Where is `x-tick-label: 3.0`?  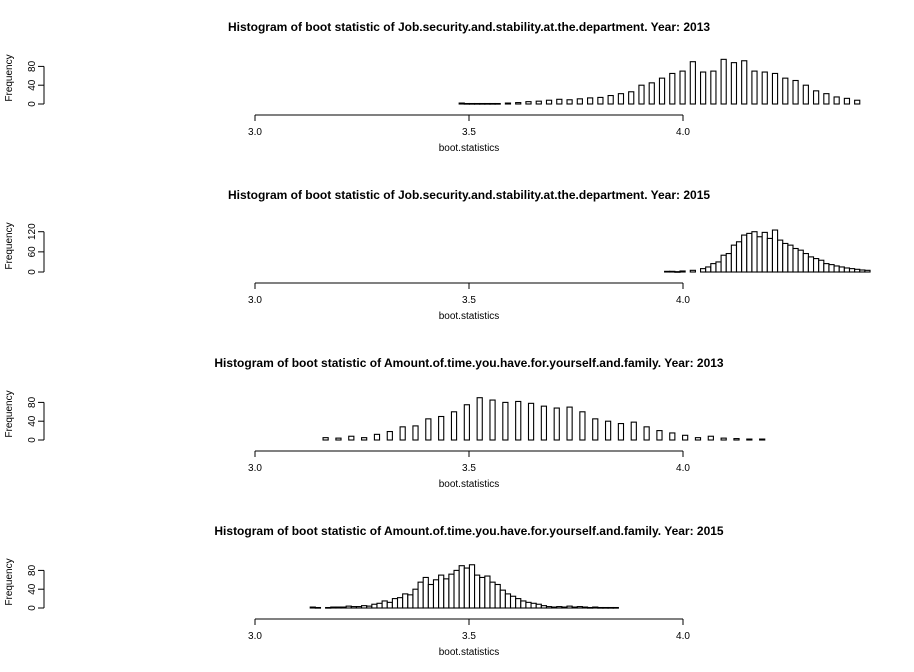
x-tick-label: 3.0 is located at coordinates (255, 300).